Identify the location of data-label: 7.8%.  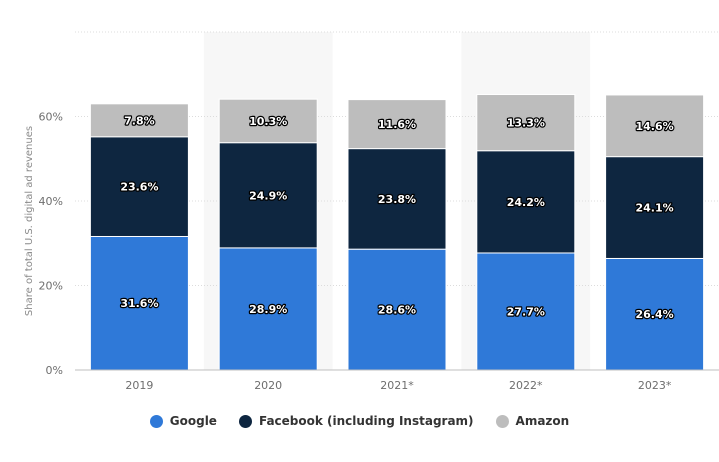
(139, 120).